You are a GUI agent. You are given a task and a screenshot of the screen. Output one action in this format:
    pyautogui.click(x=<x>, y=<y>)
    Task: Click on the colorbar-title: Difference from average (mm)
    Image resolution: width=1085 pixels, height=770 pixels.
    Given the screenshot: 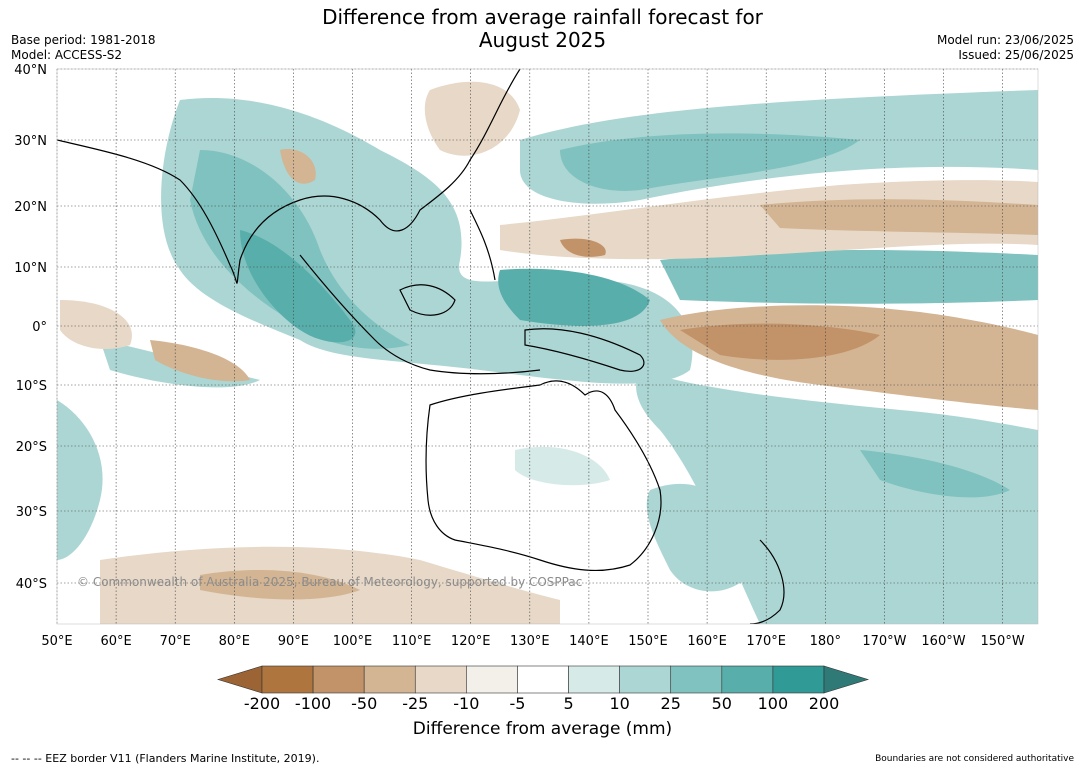 What is the action you would take?
    pyautogui.click(x=542, y=729)
    